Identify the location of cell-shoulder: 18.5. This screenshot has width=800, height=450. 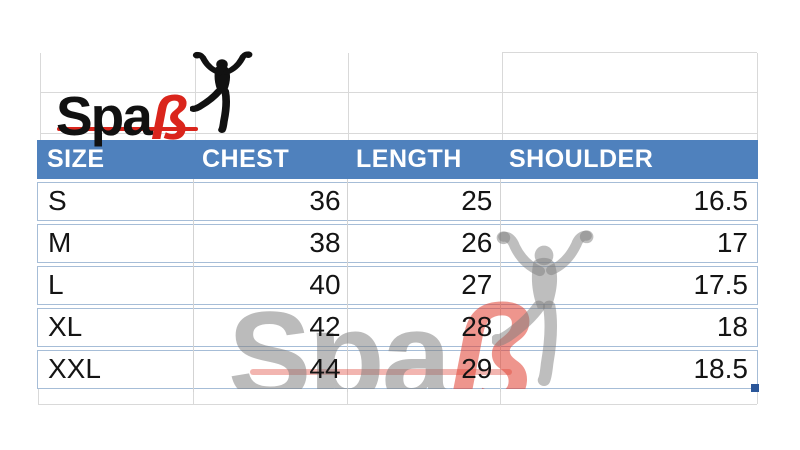
(720, 368).